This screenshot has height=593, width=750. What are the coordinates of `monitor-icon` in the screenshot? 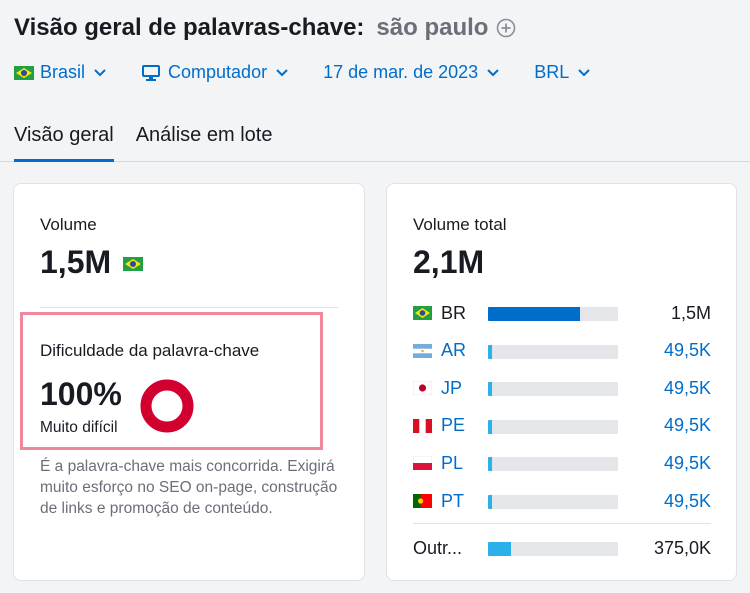 It's located at (151, 72).